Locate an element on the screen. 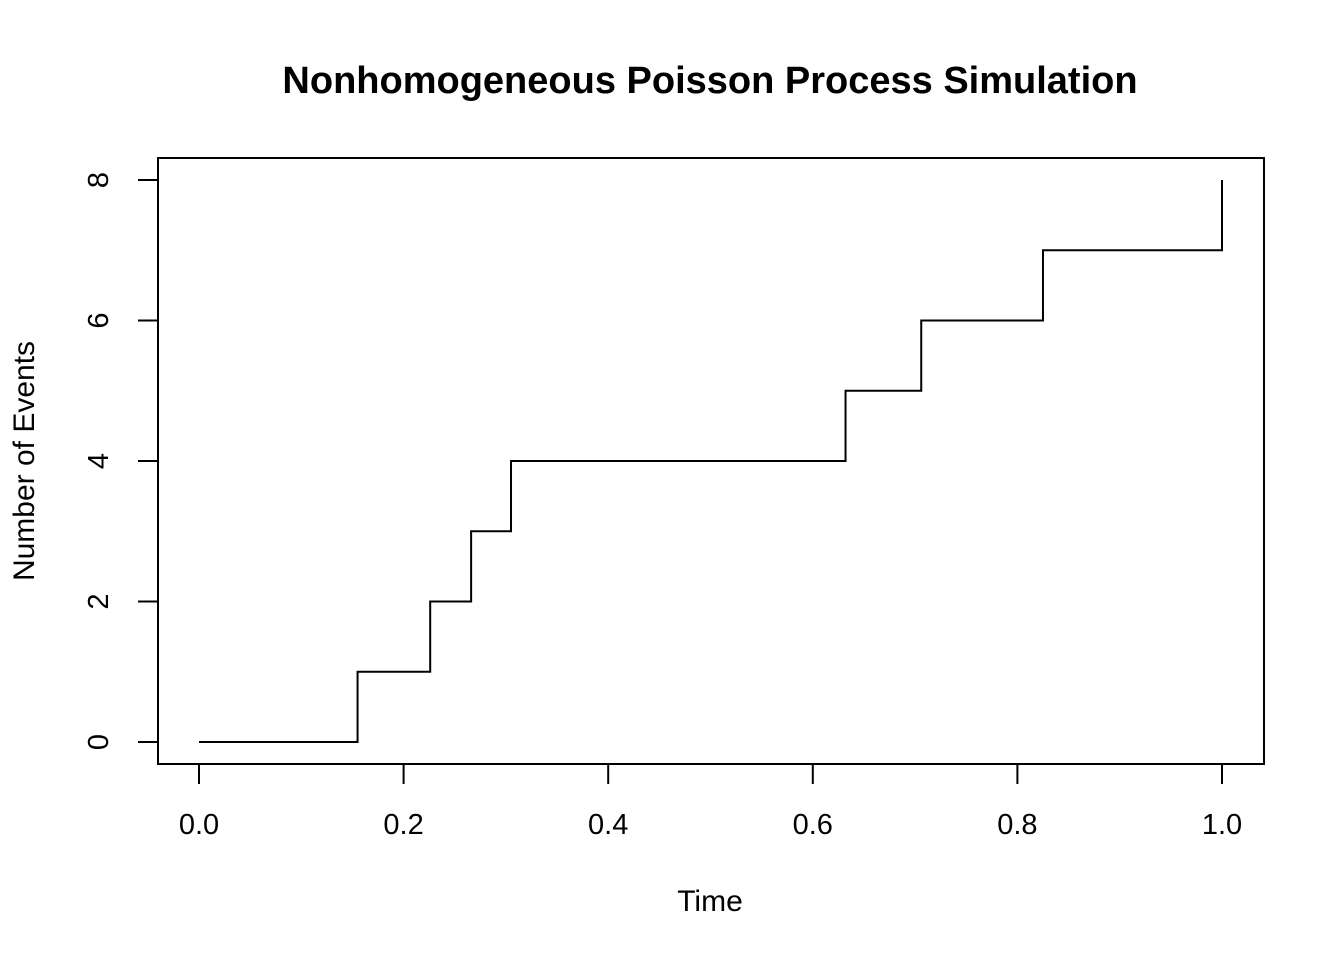 The width and height of the screenshot is (1344, 960). x-tick-label: 0.4 is located at coordinates (608, 825).